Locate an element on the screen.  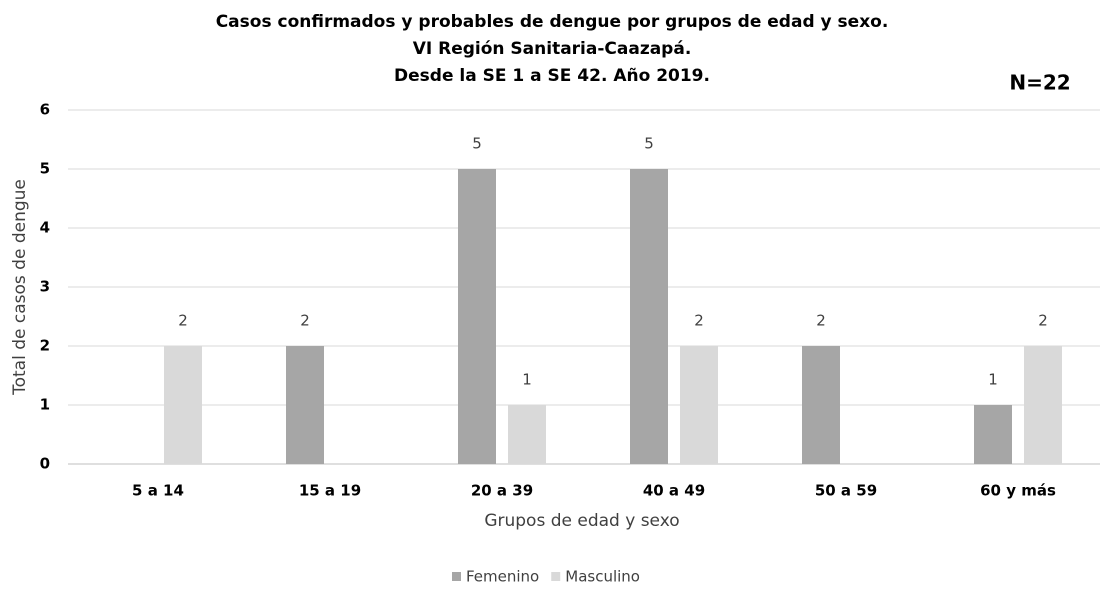
x-tick-label: 5 a 14 is located at coordinates (158, 491).